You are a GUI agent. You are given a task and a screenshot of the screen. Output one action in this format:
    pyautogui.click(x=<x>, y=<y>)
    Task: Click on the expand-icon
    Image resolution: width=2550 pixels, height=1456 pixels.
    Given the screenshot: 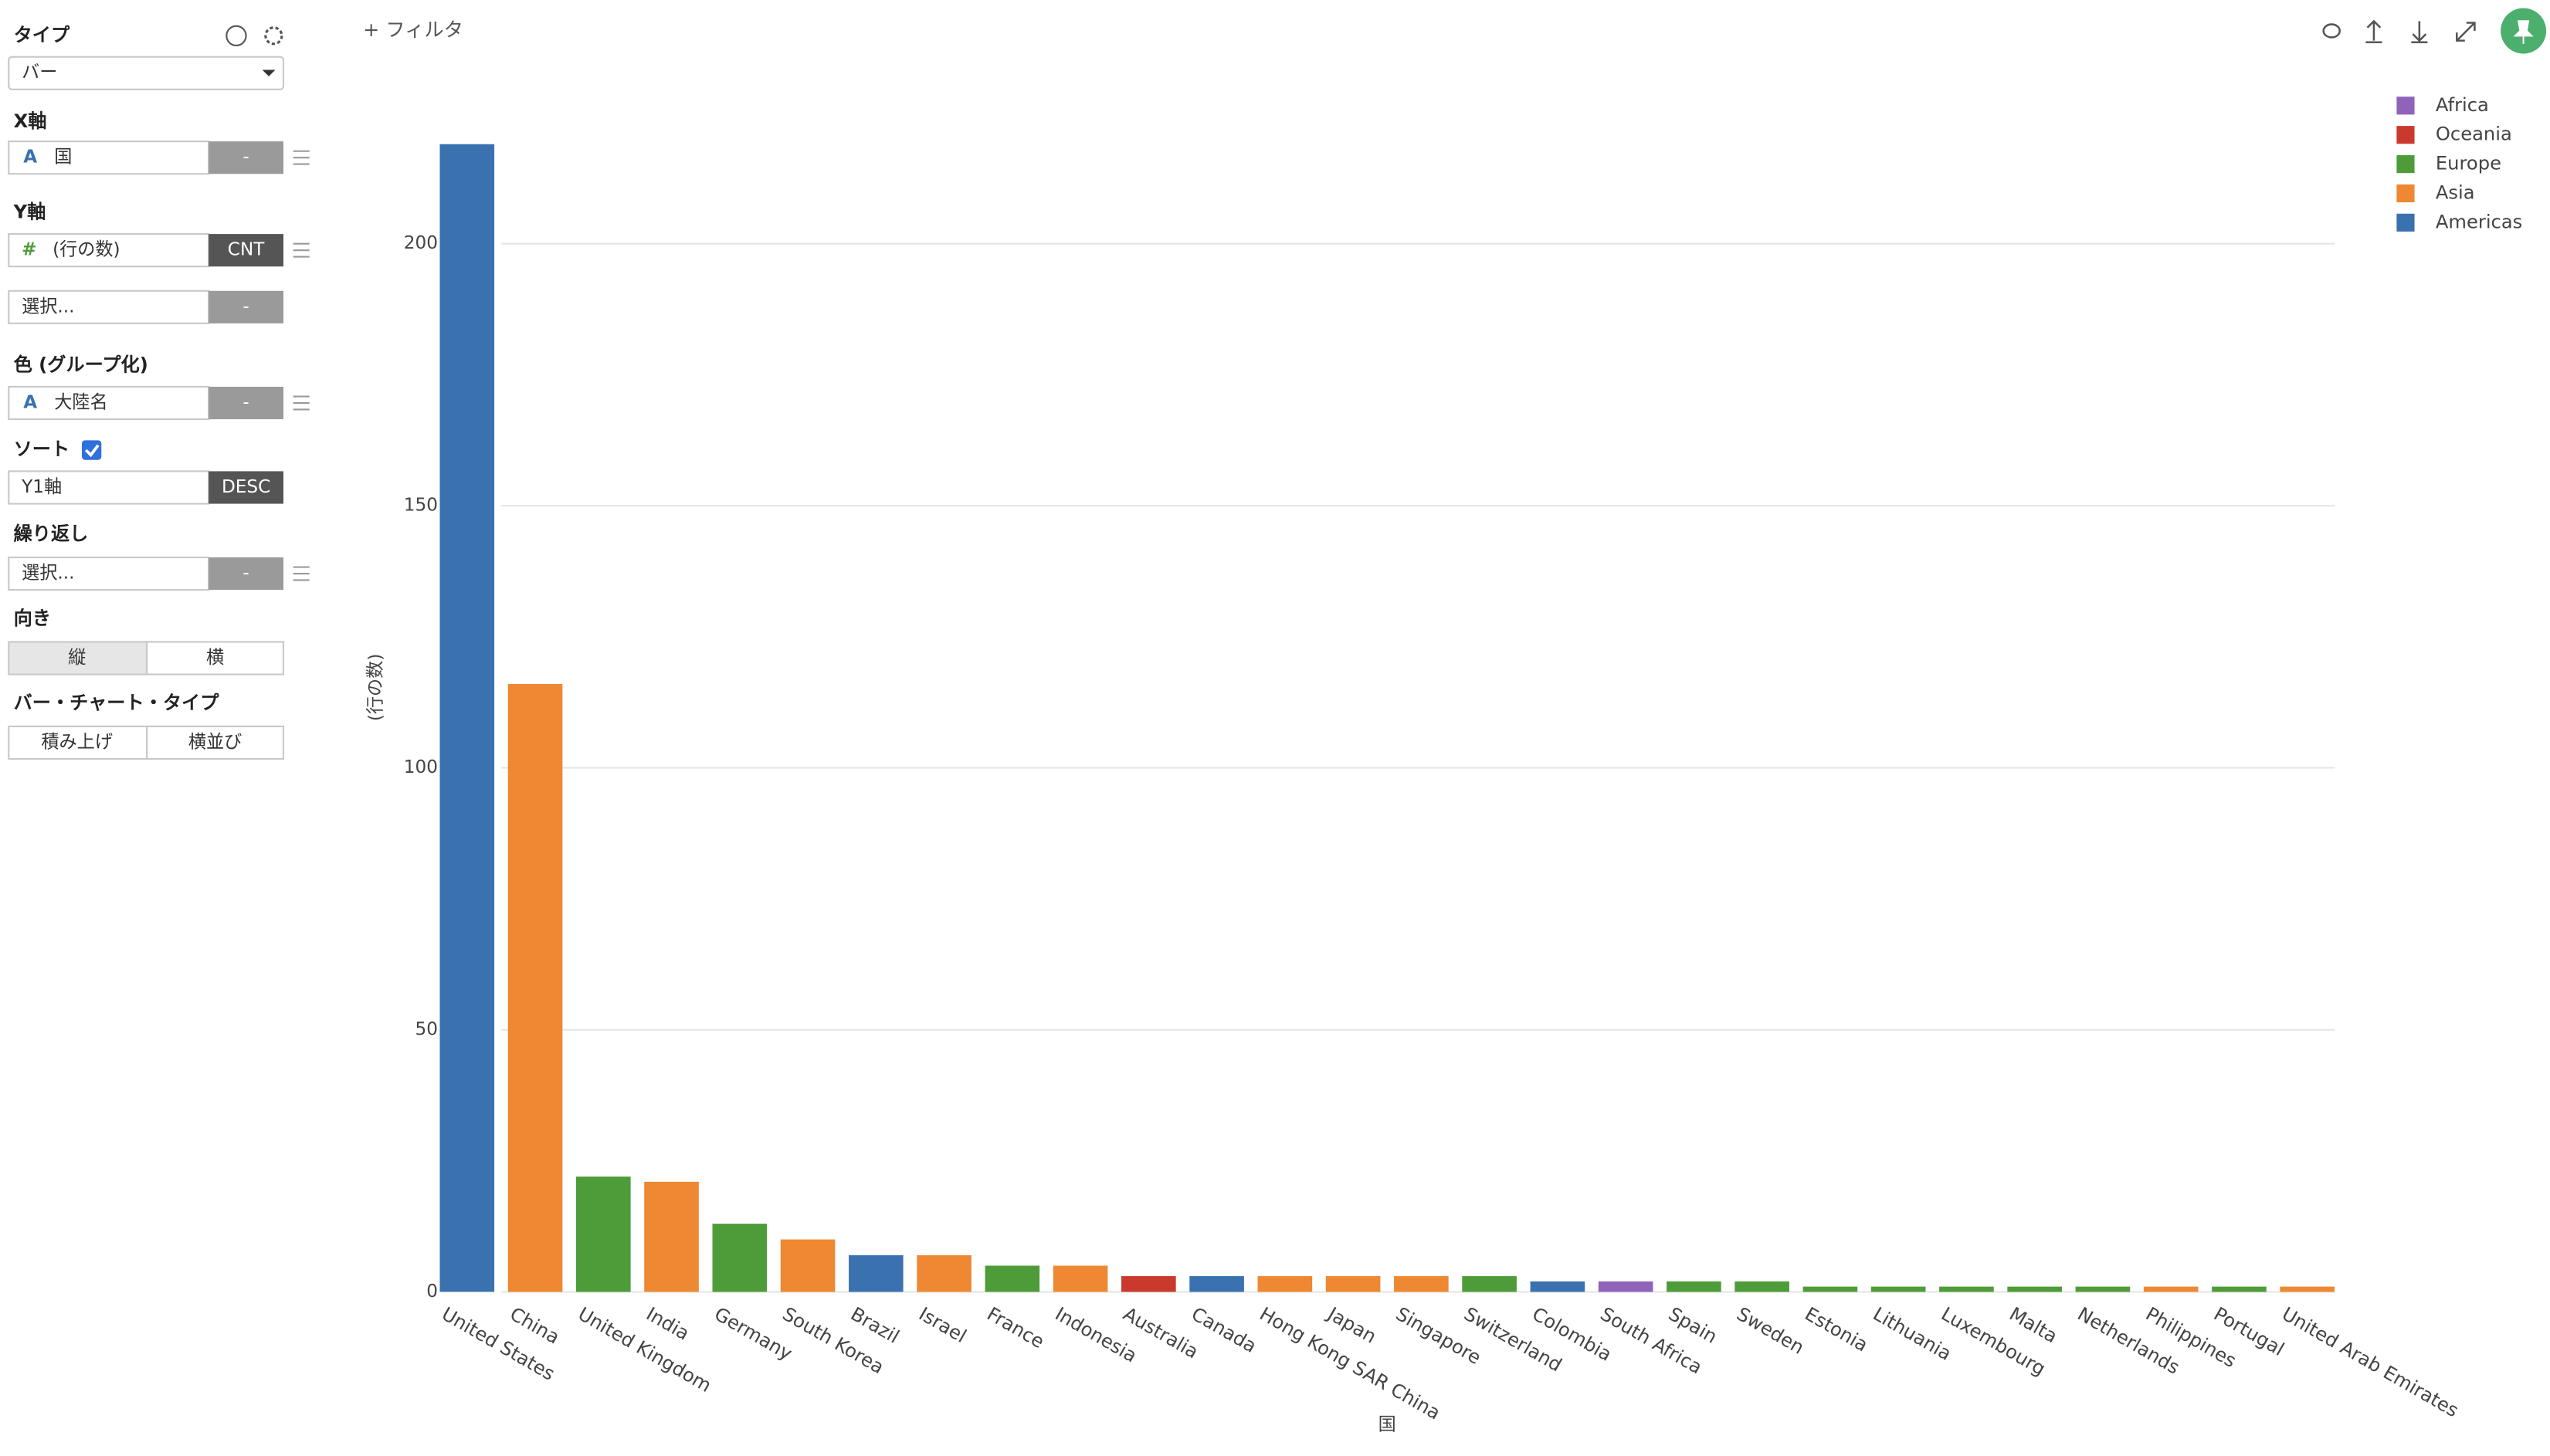 What is the action you would take?
    pyautogui.click(x=2466, y=32)
    